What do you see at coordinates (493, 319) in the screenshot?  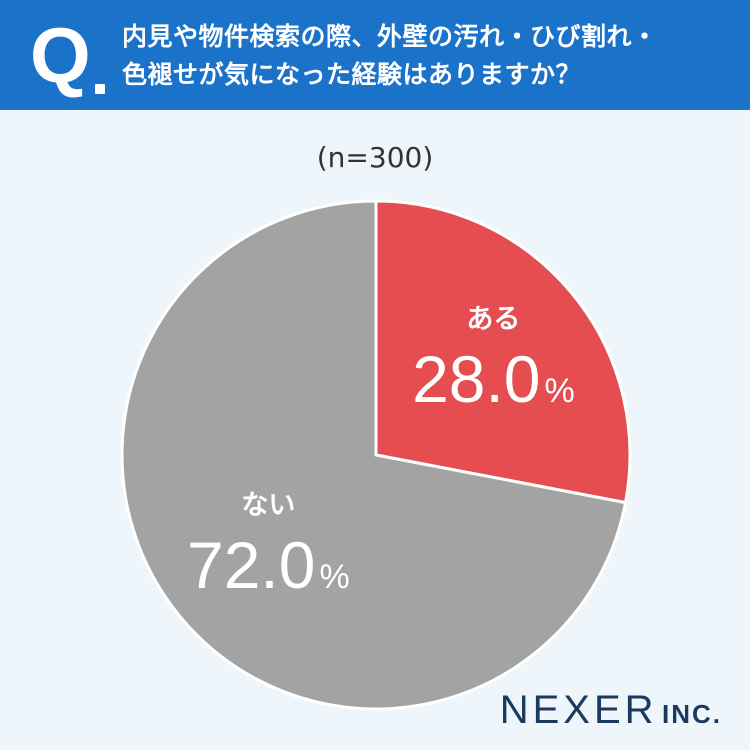 I see `slice-label-aru: ある` at bounding box center [493, 319].